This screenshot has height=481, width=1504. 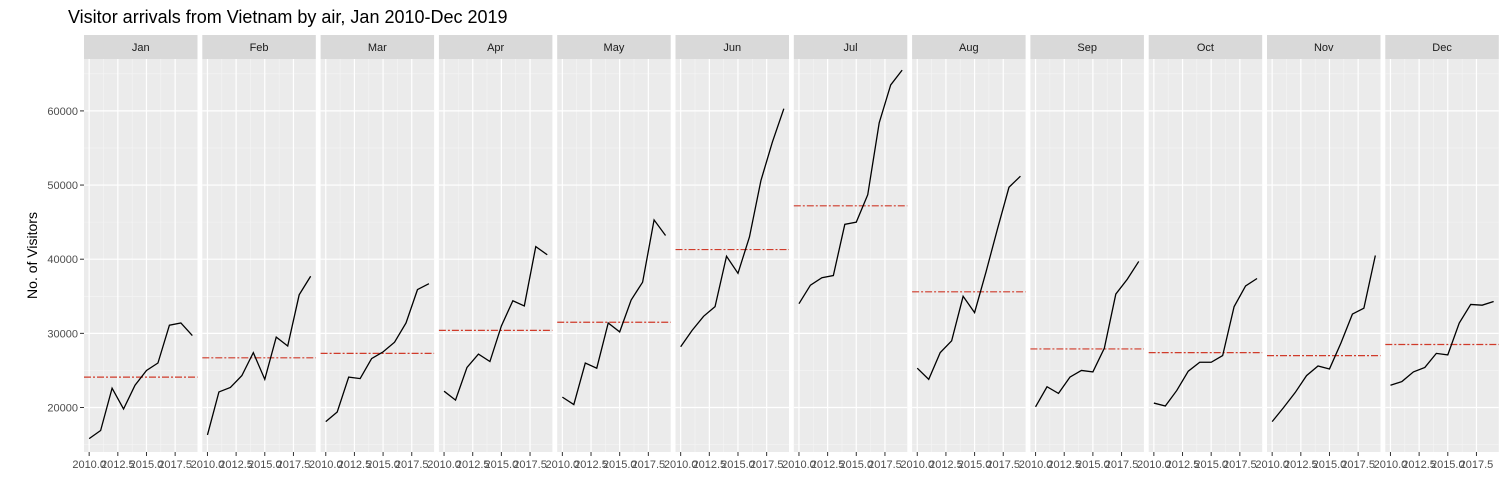 I want to click on y-tick-label: 60000, so click(x=62, y=112).